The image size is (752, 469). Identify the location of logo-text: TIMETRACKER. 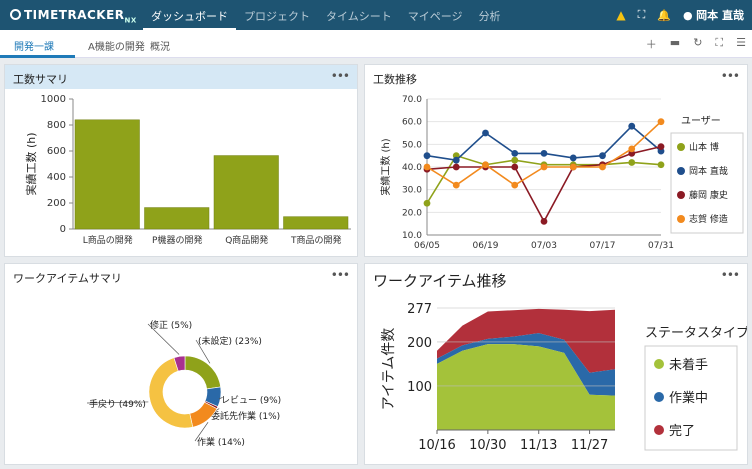
(74, 15).